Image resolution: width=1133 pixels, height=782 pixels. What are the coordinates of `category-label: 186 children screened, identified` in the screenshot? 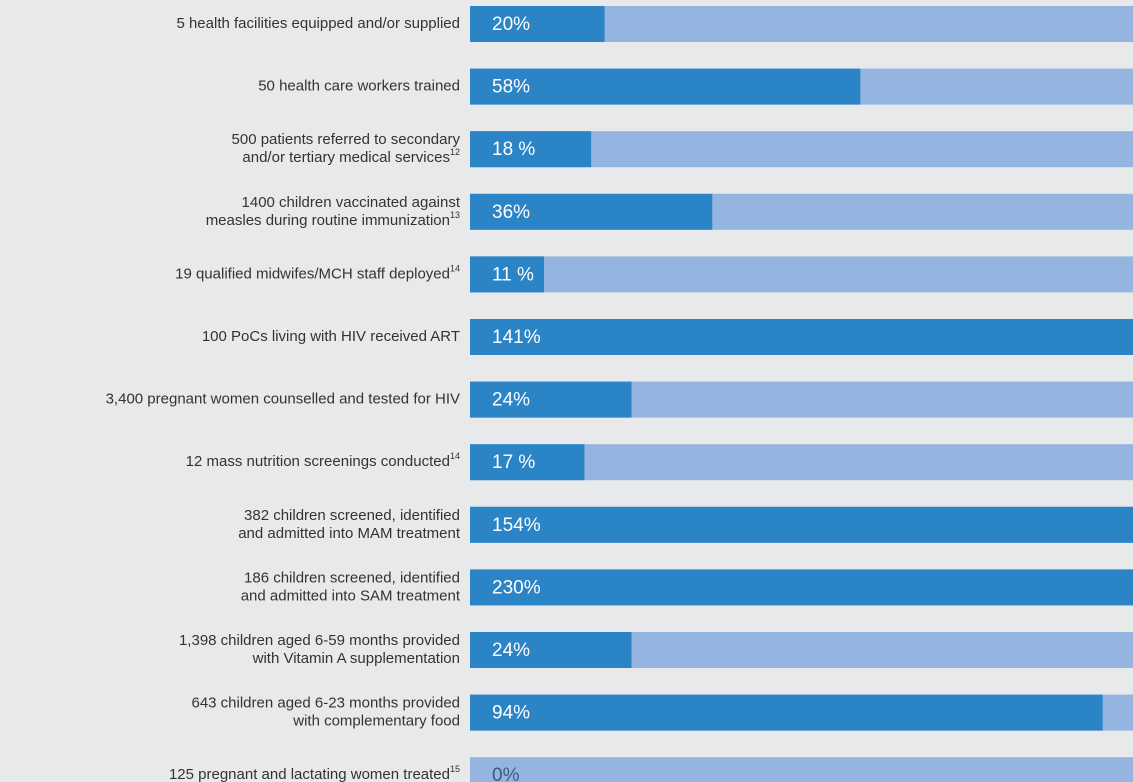 It's located at (352, 577).